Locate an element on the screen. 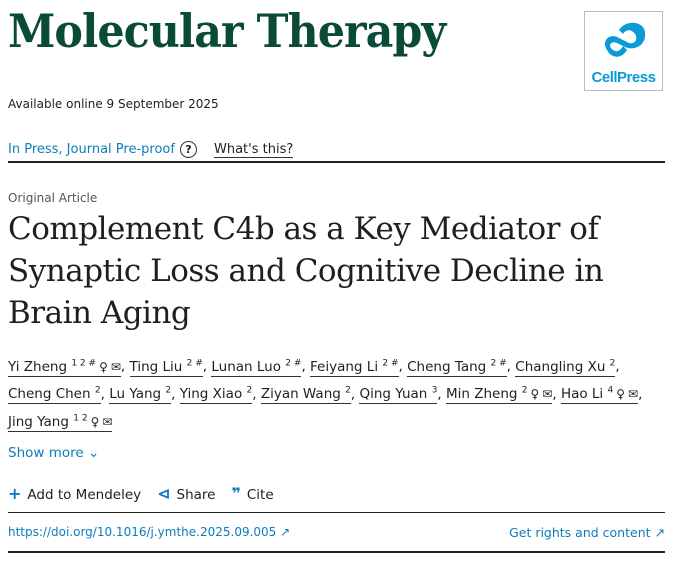  cellpress-logo-text: CellPress is located at coordinates (623, 77).